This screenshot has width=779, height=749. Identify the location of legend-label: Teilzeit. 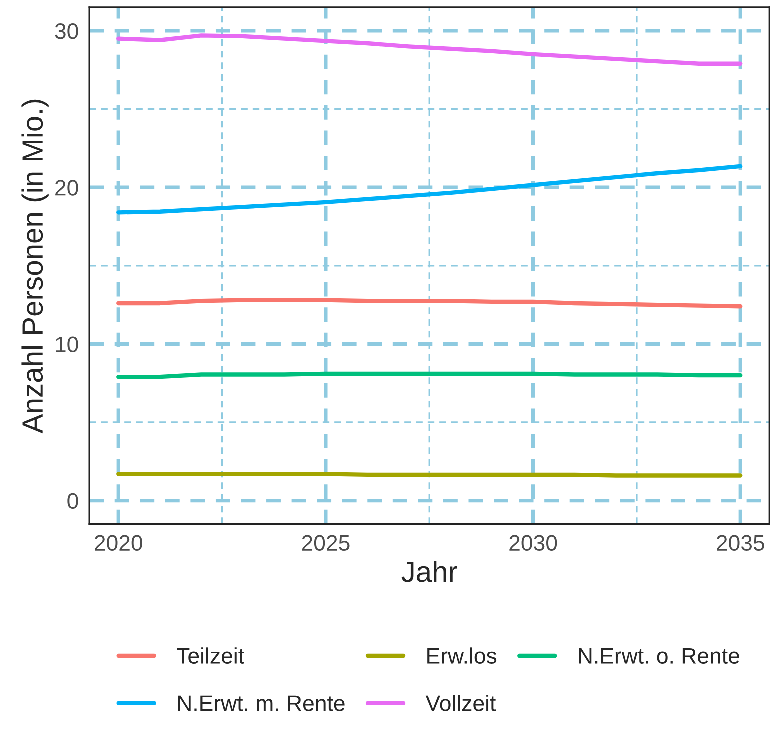
(210, 656).